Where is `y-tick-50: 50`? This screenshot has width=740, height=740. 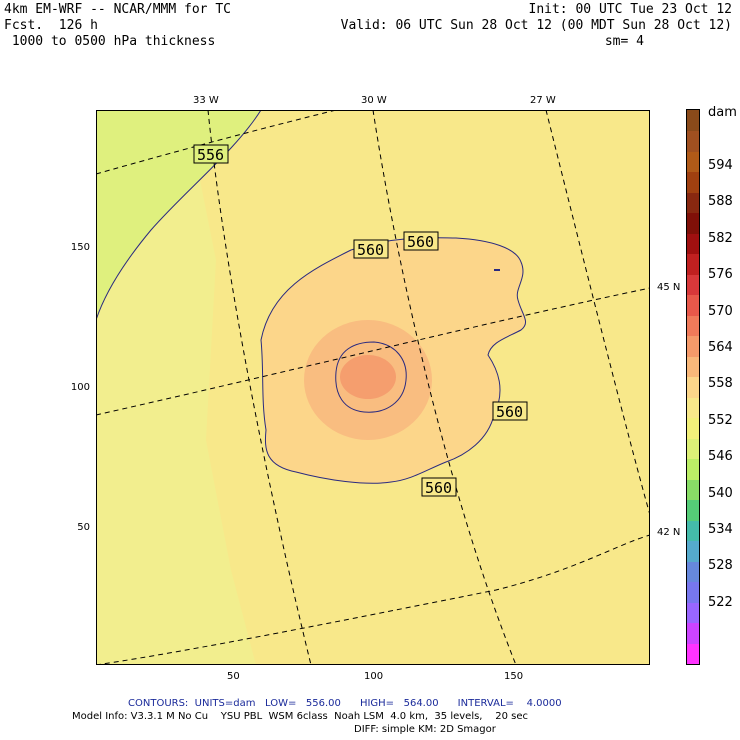 y-tick-50: 50 is located at coordinates (83, 527).